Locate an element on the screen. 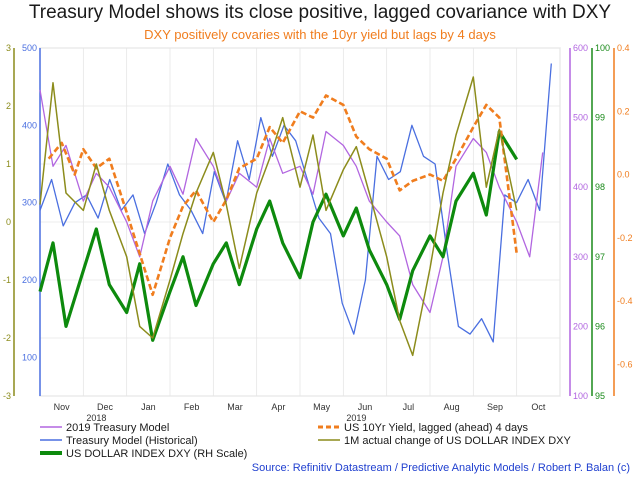  axis-left-inner-tick-label: 300 is located at coordinates (29, 203).